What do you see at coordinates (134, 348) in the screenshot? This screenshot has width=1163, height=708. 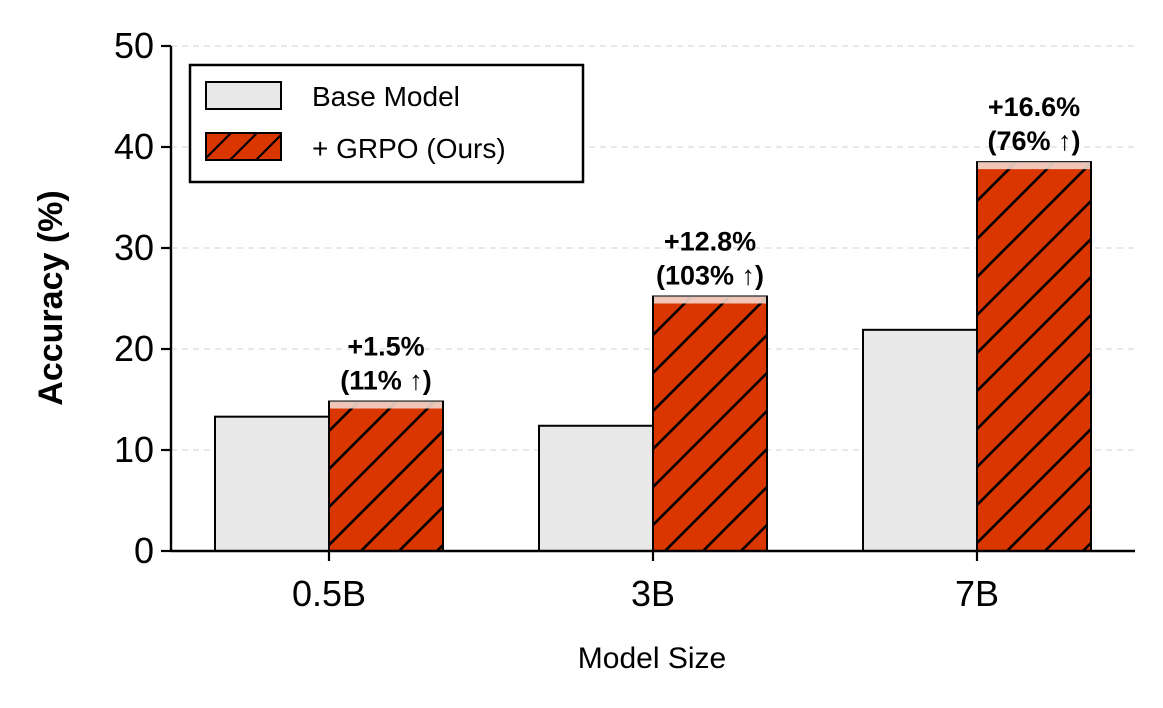 I see `y-tick-label: 20` at bounding box center [134, 348].